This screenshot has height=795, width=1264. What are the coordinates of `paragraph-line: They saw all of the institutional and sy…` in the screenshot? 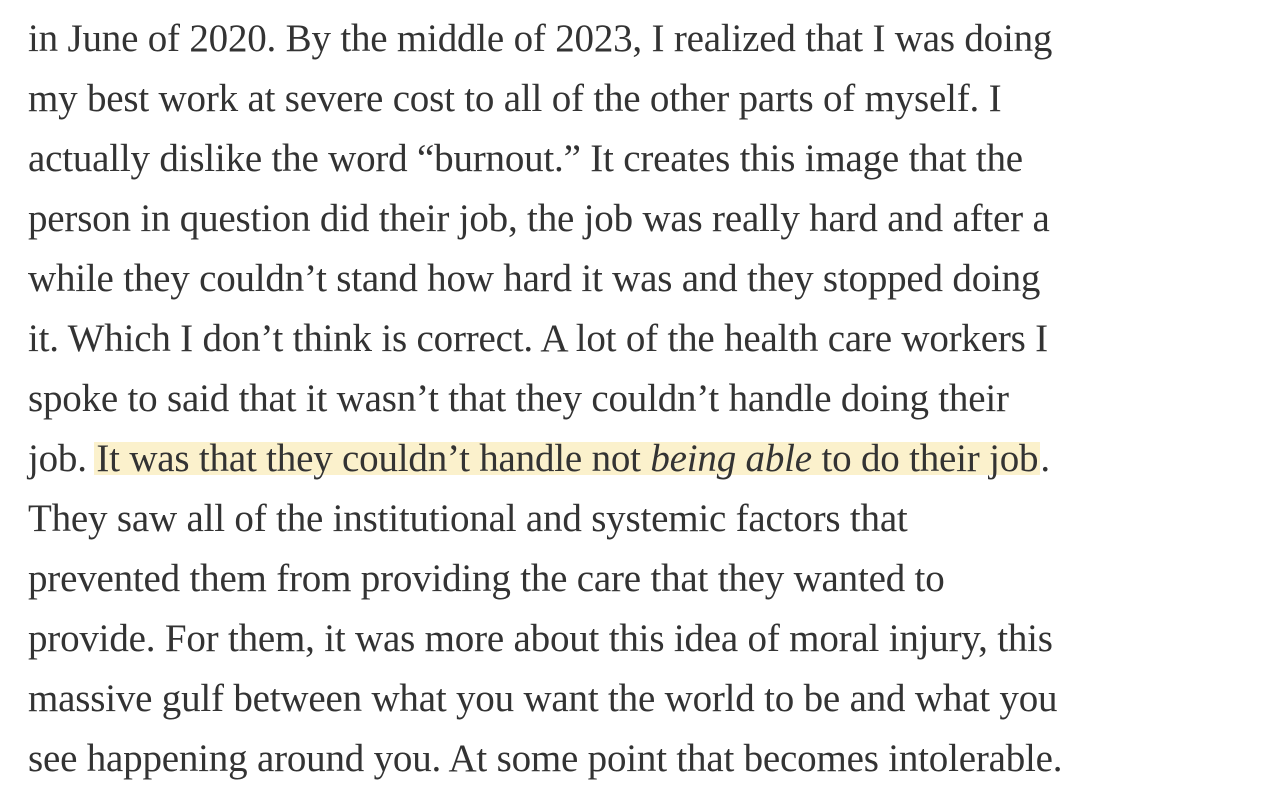 It's located at (468, 518).